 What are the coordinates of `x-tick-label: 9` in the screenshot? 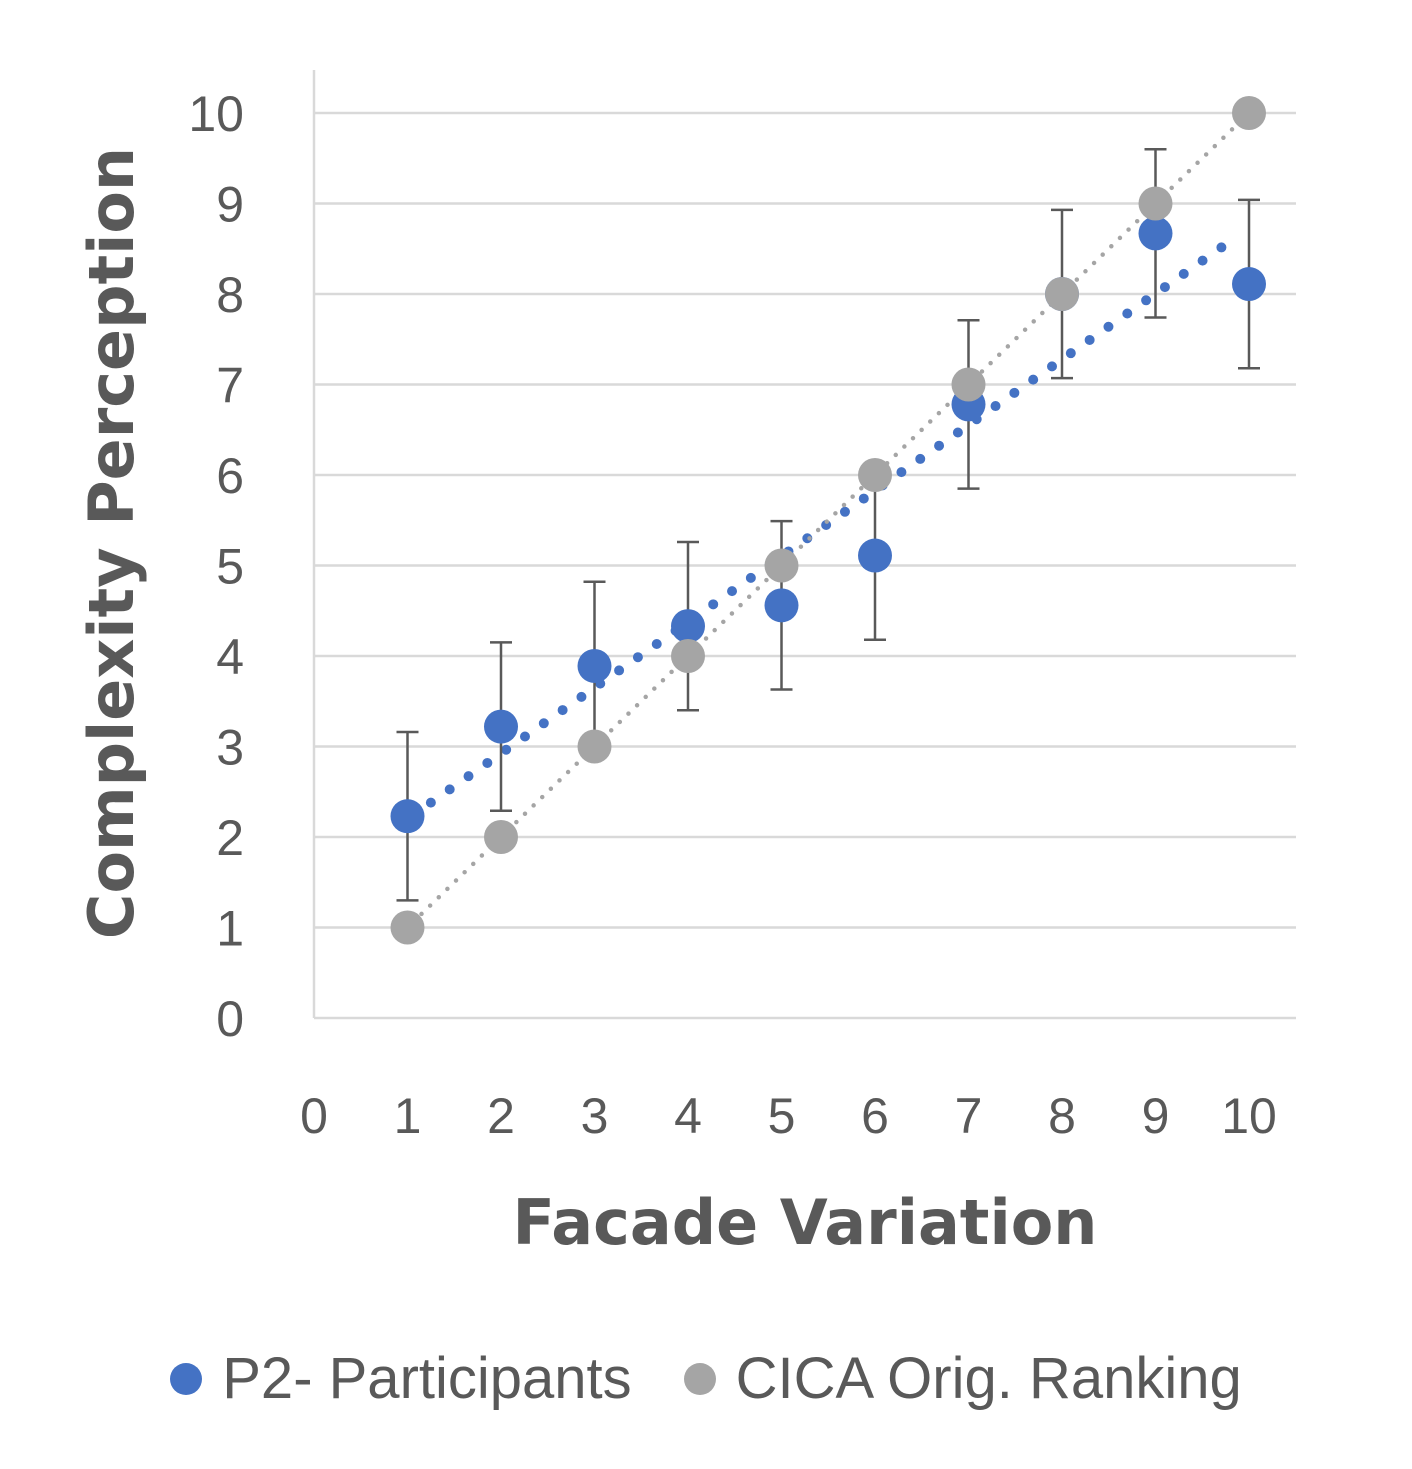 It's located at (1156, 1116).